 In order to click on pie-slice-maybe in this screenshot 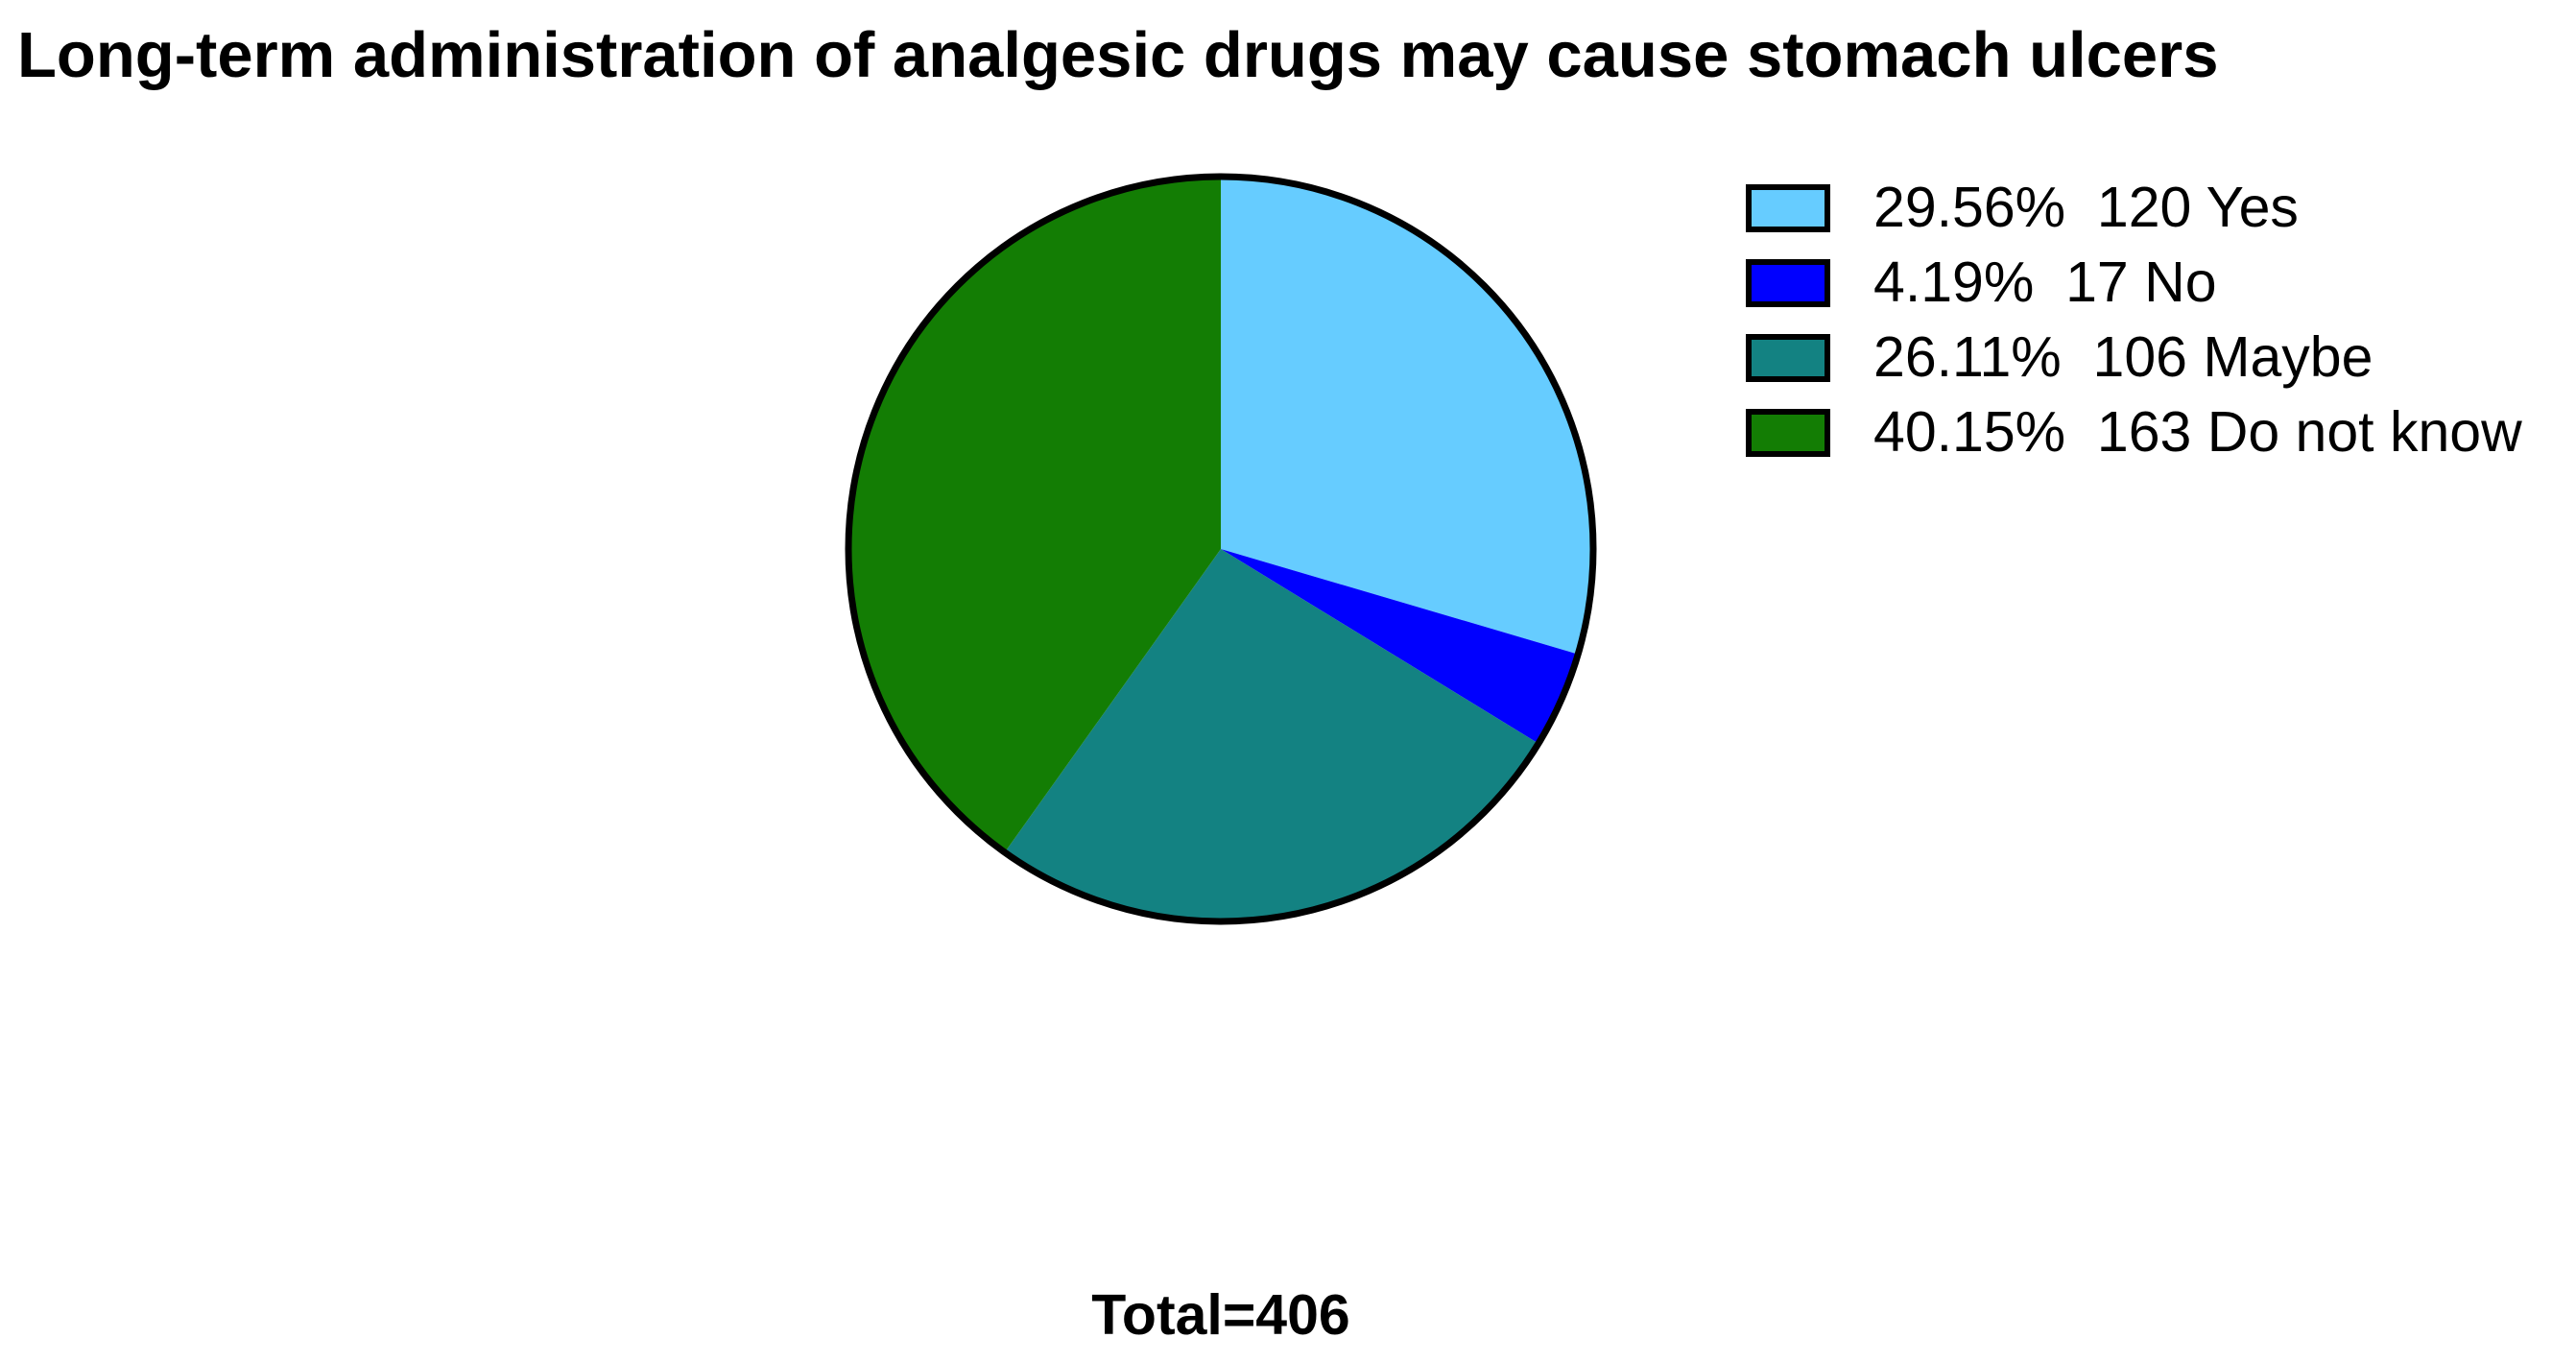, I will do `click(1271, 735)`.